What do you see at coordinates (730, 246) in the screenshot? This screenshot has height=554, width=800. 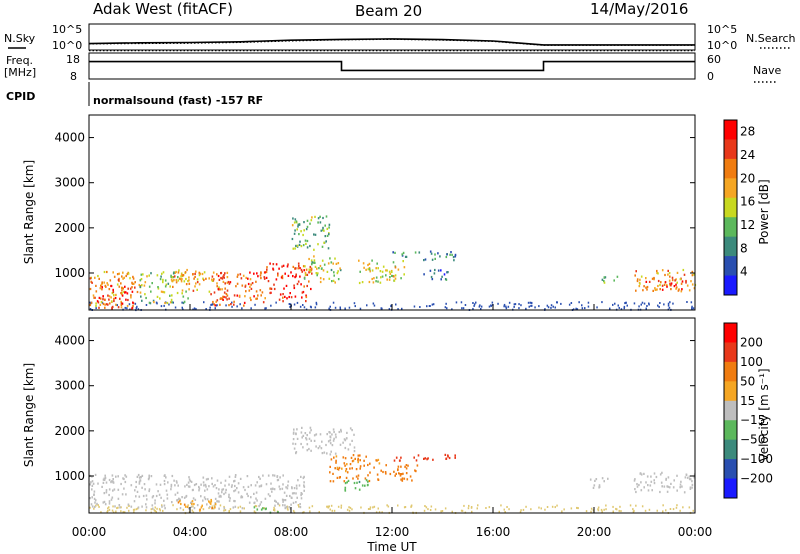 I see `colorbar-segment` at bounding box center [730, 246].